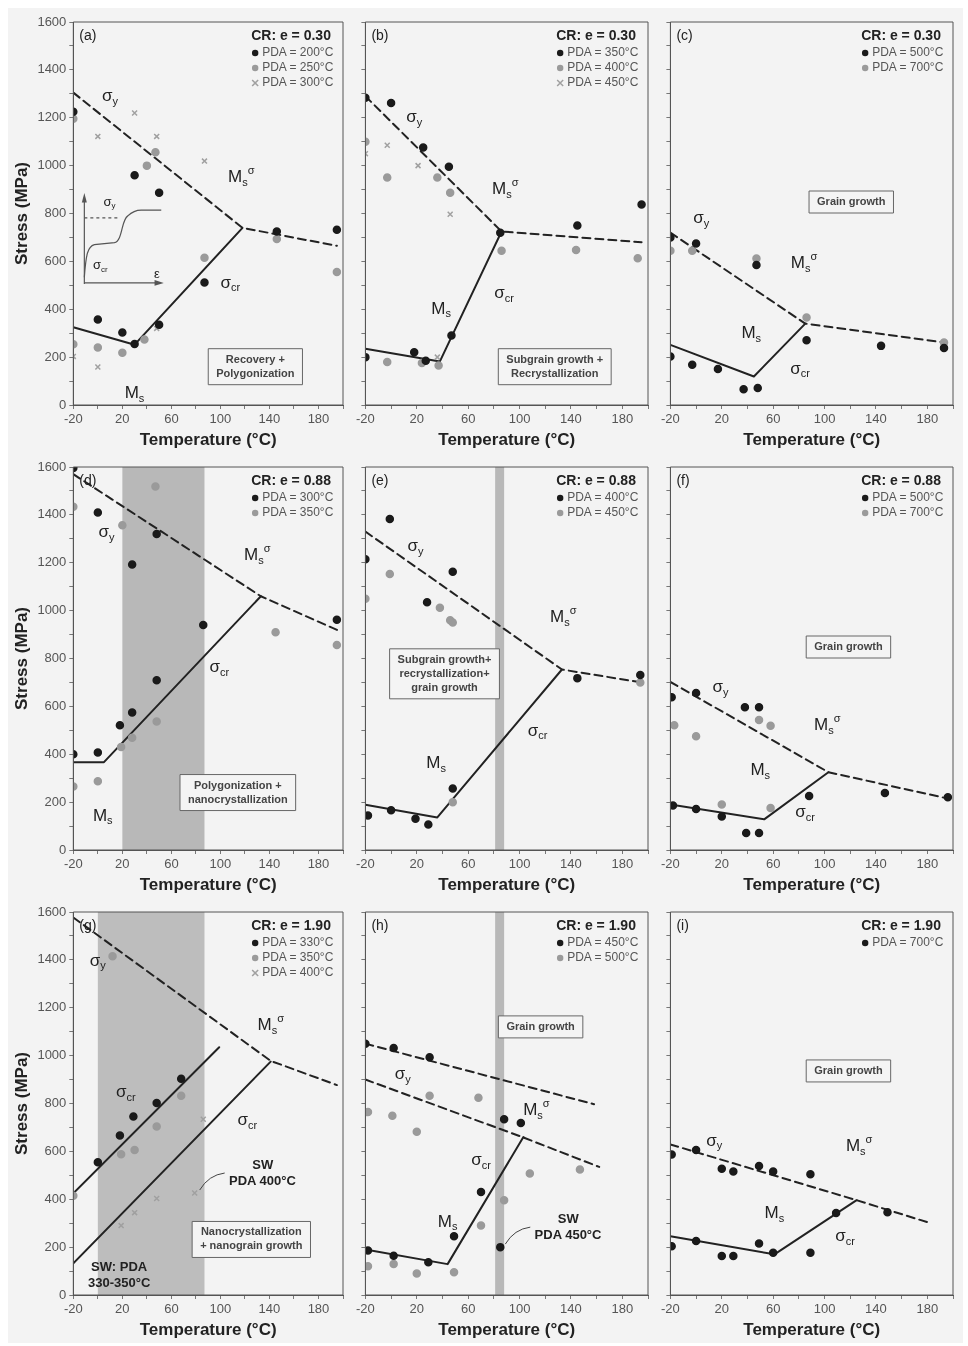 The image size is (968, 1346). I want to click on annotation: Subgrain growth+ recrystallization+ grain growth, so click(444, 672).